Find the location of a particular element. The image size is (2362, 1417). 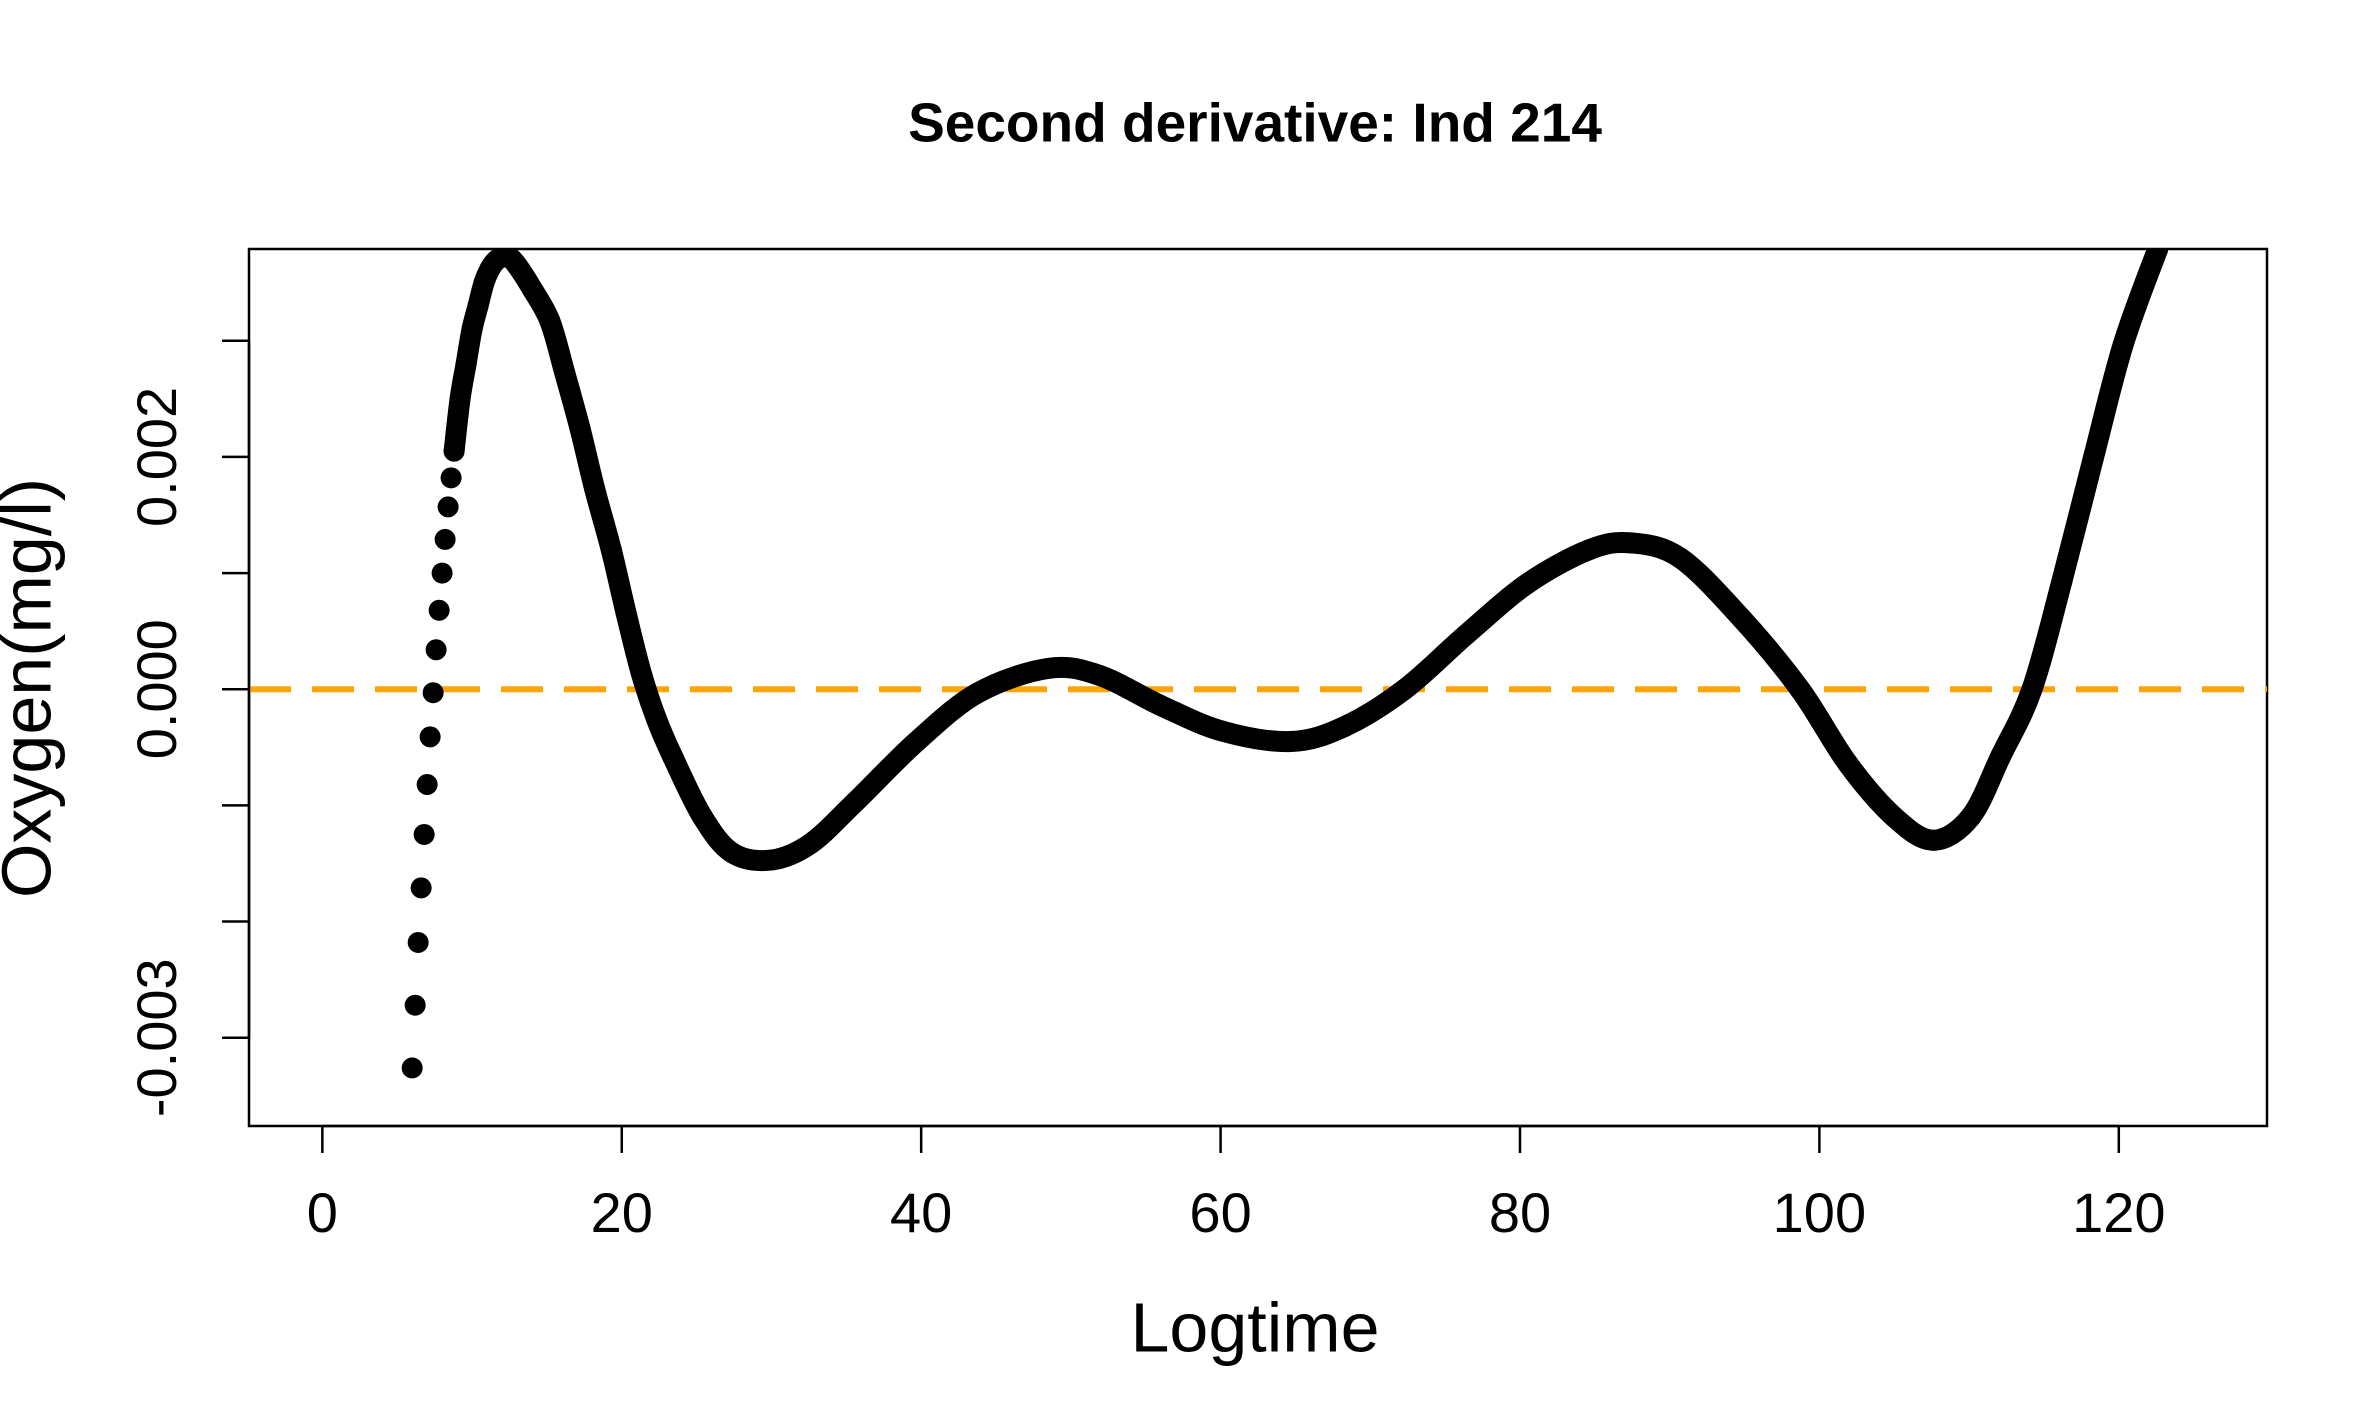

y-axis-label: Oxygen(mg/l) is located at coordinates (32, 688).